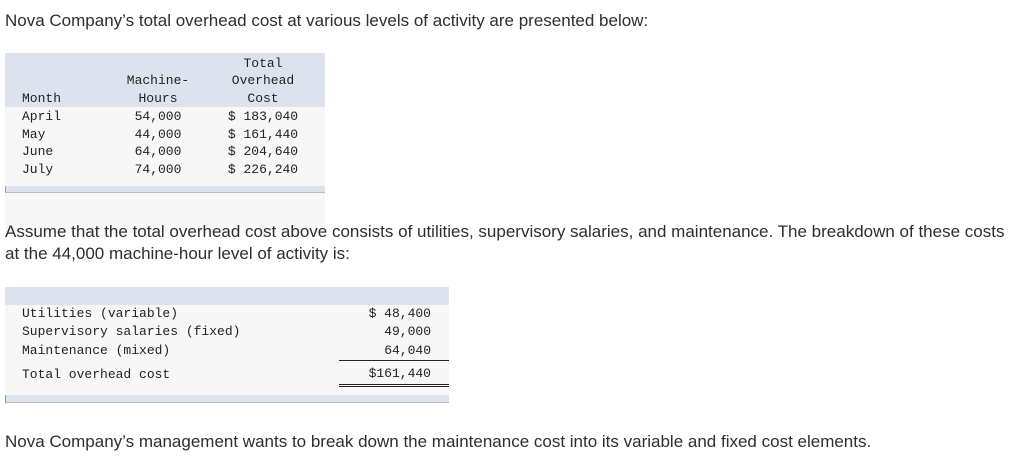 The width and height of the screenshot is (1024, 458). Describe the element at coordinates (407, 350) in the screenshot. I see `row-amount: 64,040` at that location.